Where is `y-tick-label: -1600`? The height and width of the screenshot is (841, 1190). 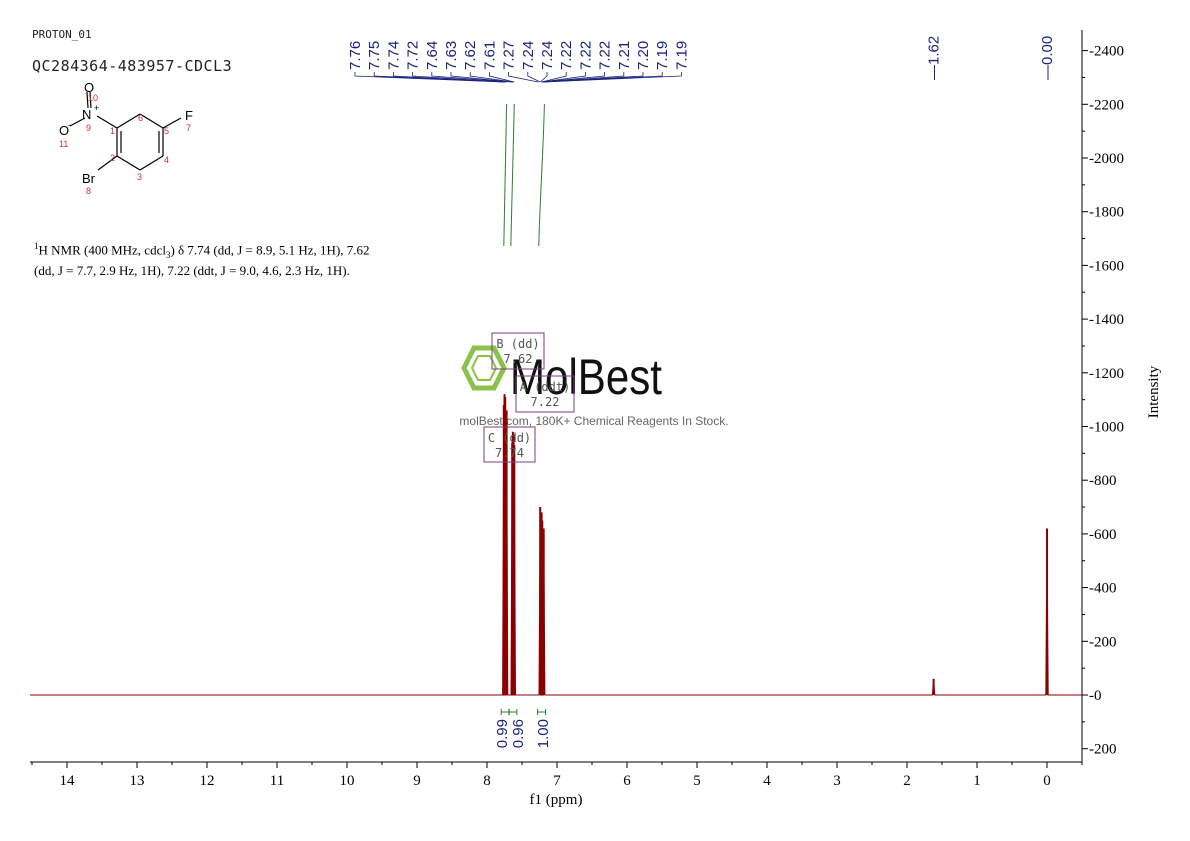 y-tick-label: -1600 is located at coordinates (1106, 266).